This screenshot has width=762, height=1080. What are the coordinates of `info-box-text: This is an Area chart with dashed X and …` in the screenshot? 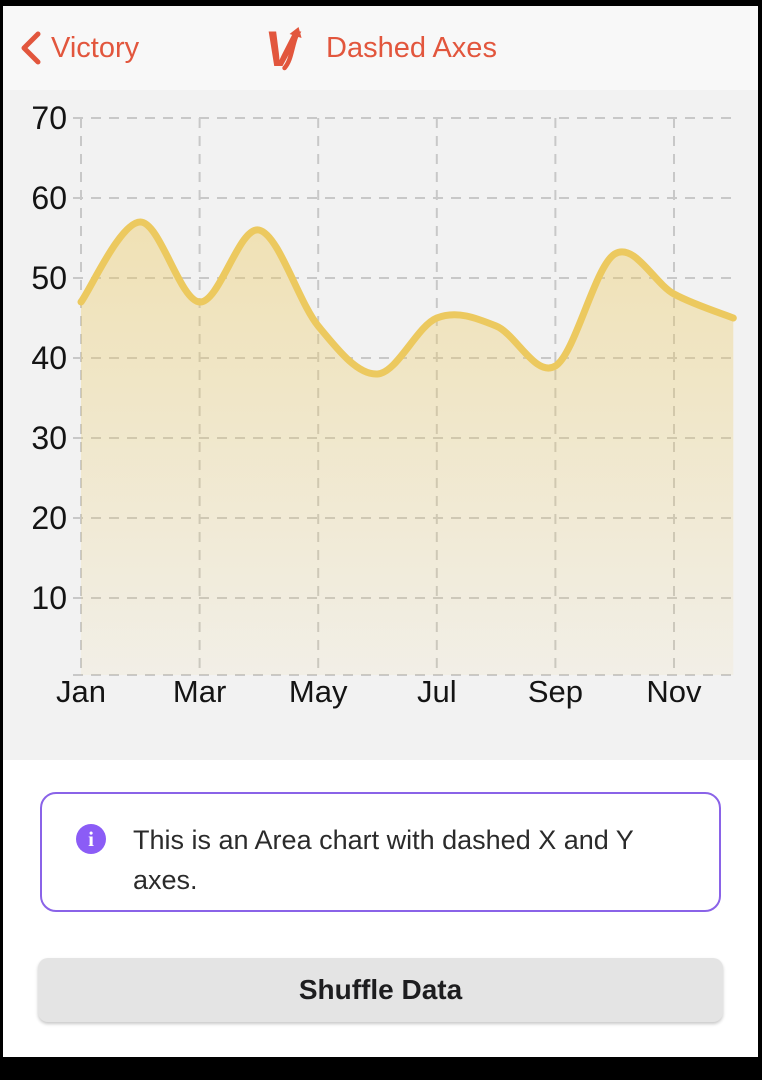 It's located at (383, 860).